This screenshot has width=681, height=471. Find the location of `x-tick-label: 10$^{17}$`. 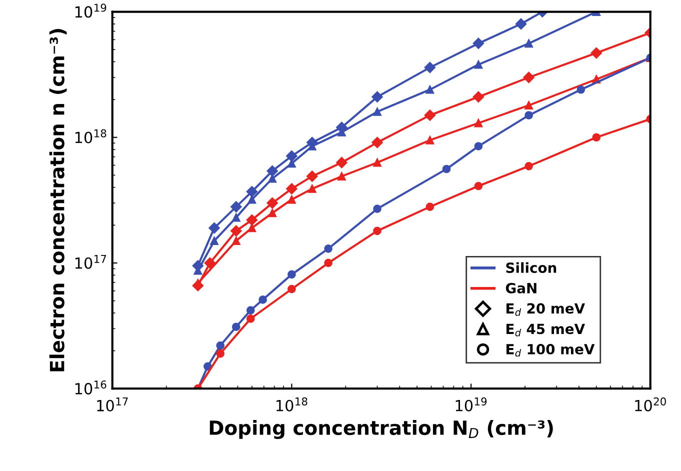

x-tick-label: 10$^{17}$ is located at coordinates (112, 405).